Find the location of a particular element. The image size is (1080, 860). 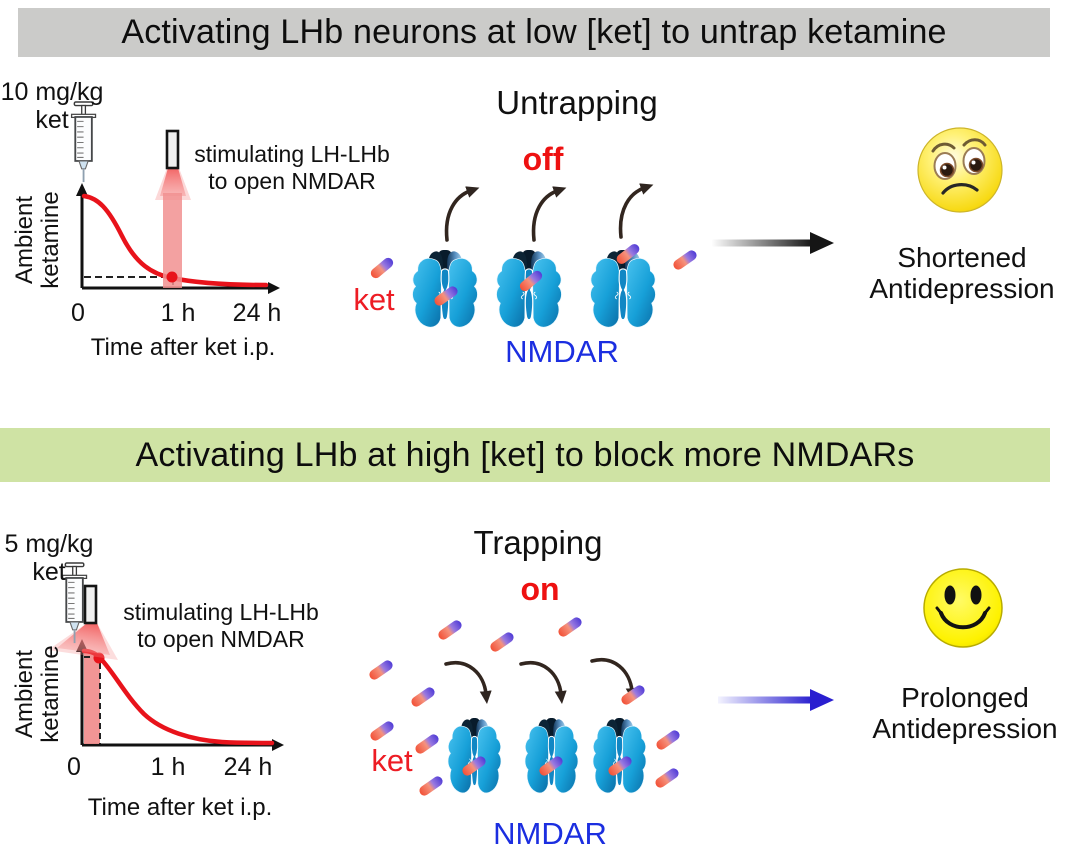

sad-face-icon is located at coordinates (960, 170).